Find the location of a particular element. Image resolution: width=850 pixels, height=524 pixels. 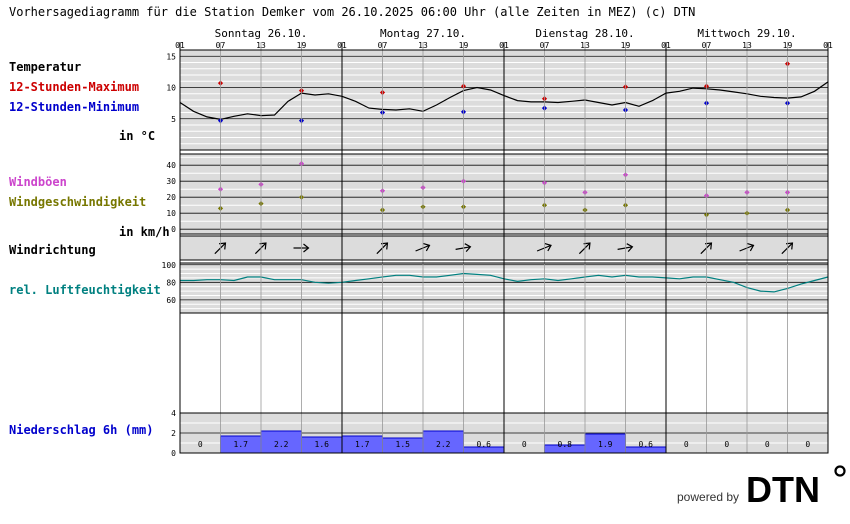

precip-value-label: 0.8 is located at coordinates (565, 444).